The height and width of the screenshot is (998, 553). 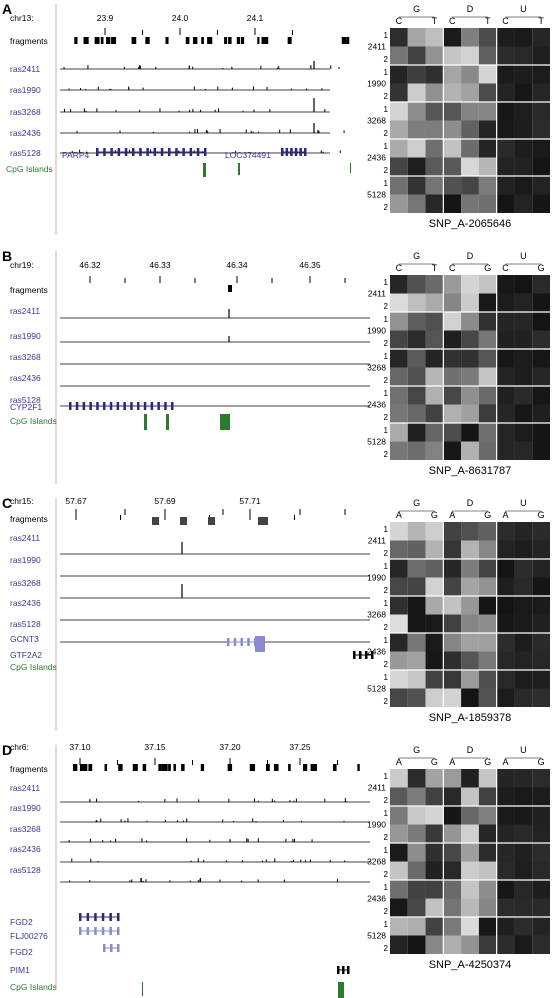 I want to click on sample-label: 3268, so click(x=376, y=368).